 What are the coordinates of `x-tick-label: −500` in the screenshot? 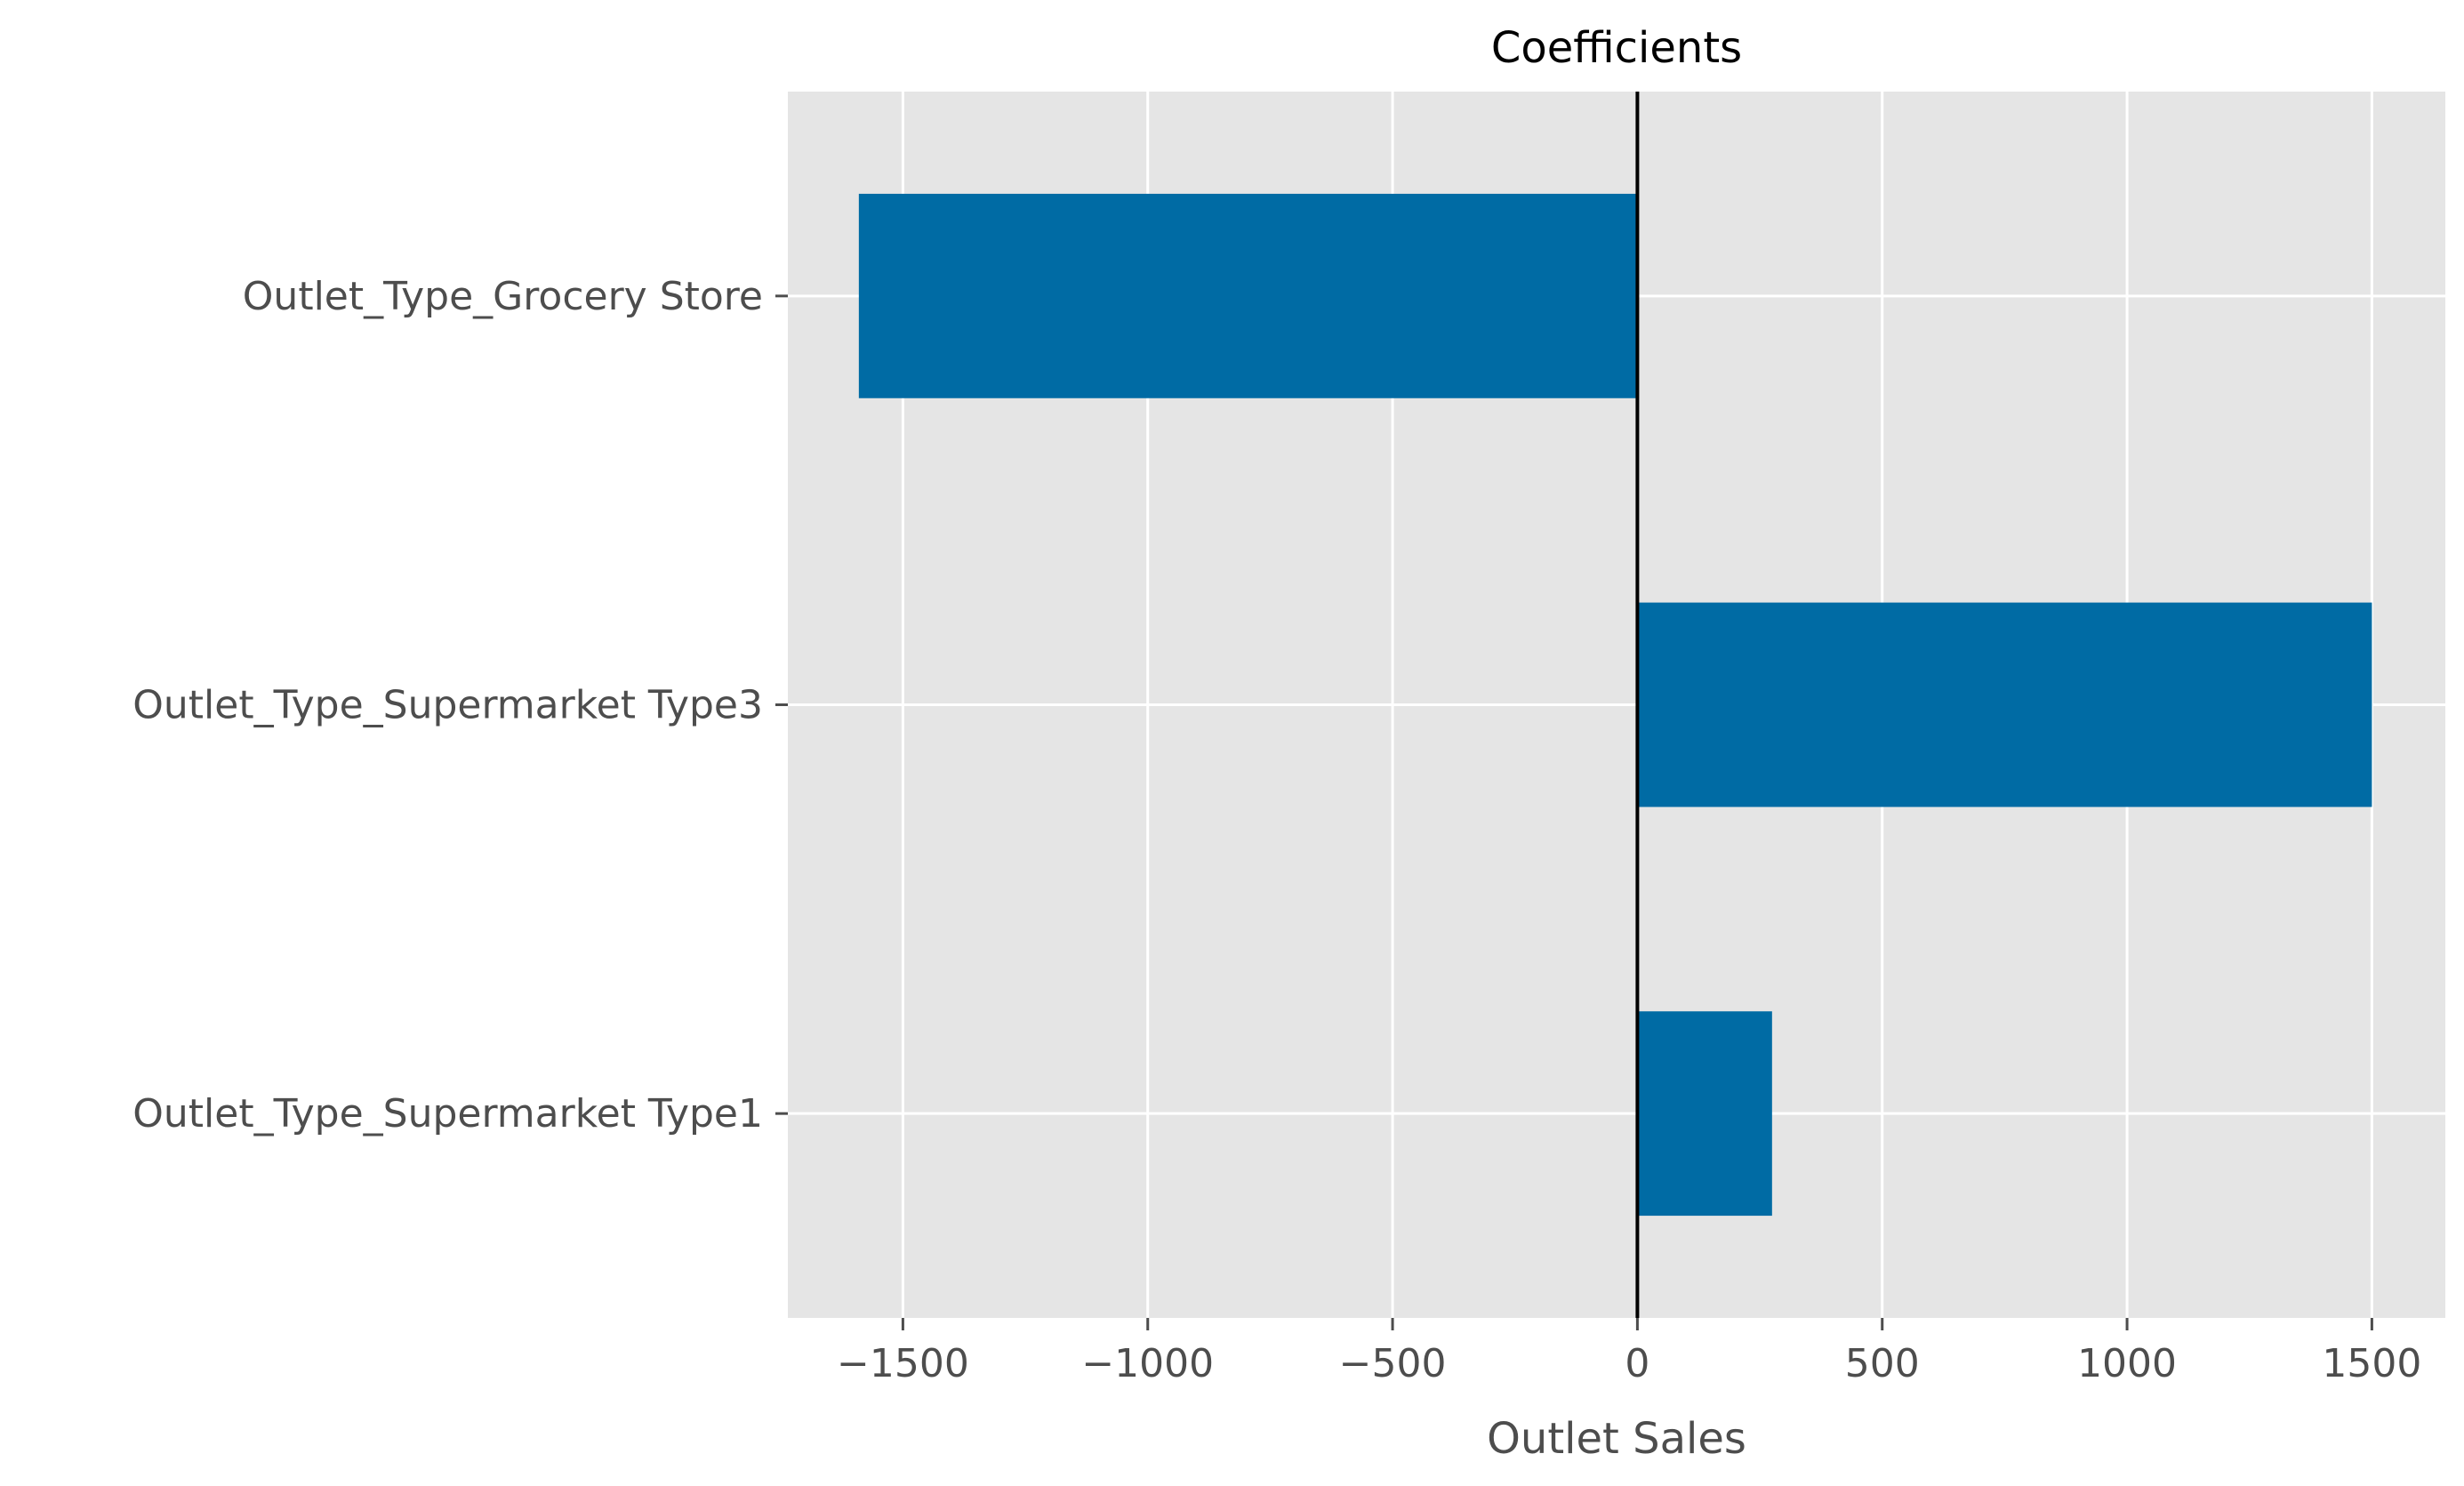 It's located at (1393, 1363).